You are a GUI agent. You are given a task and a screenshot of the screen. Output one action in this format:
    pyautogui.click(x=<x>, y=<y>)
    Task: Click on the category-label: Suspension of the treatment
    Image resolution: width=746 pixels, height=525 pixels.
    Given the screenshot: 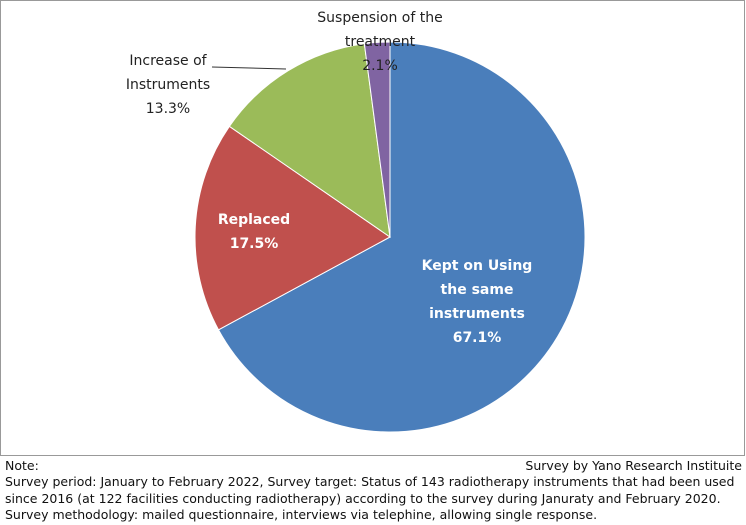 What is the action you would take?
    pyautogui.click(x=380, y=30)
    